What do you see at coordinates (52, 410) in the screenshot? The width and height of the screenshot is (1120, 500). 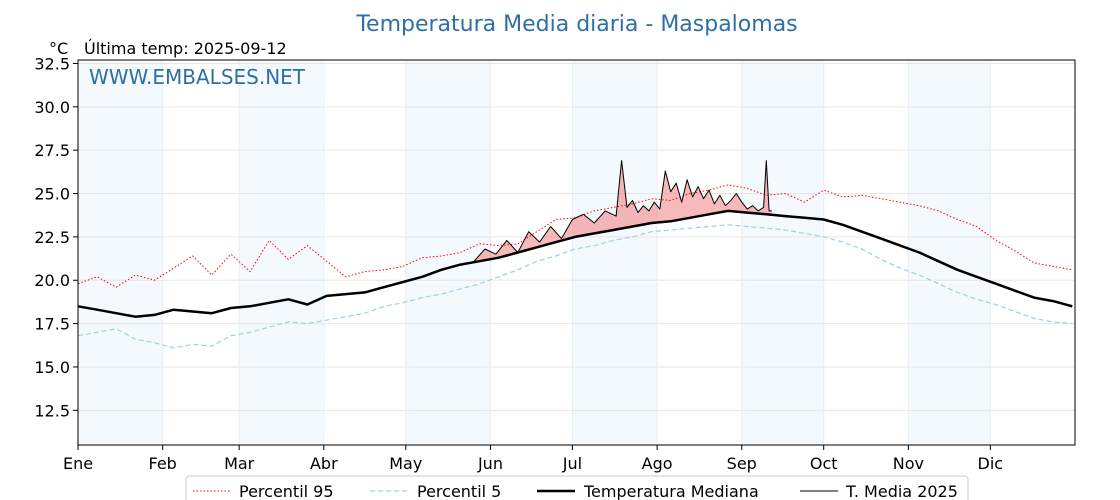 I see `y-tick-label: 12.5` at bounding box center [52, 410].